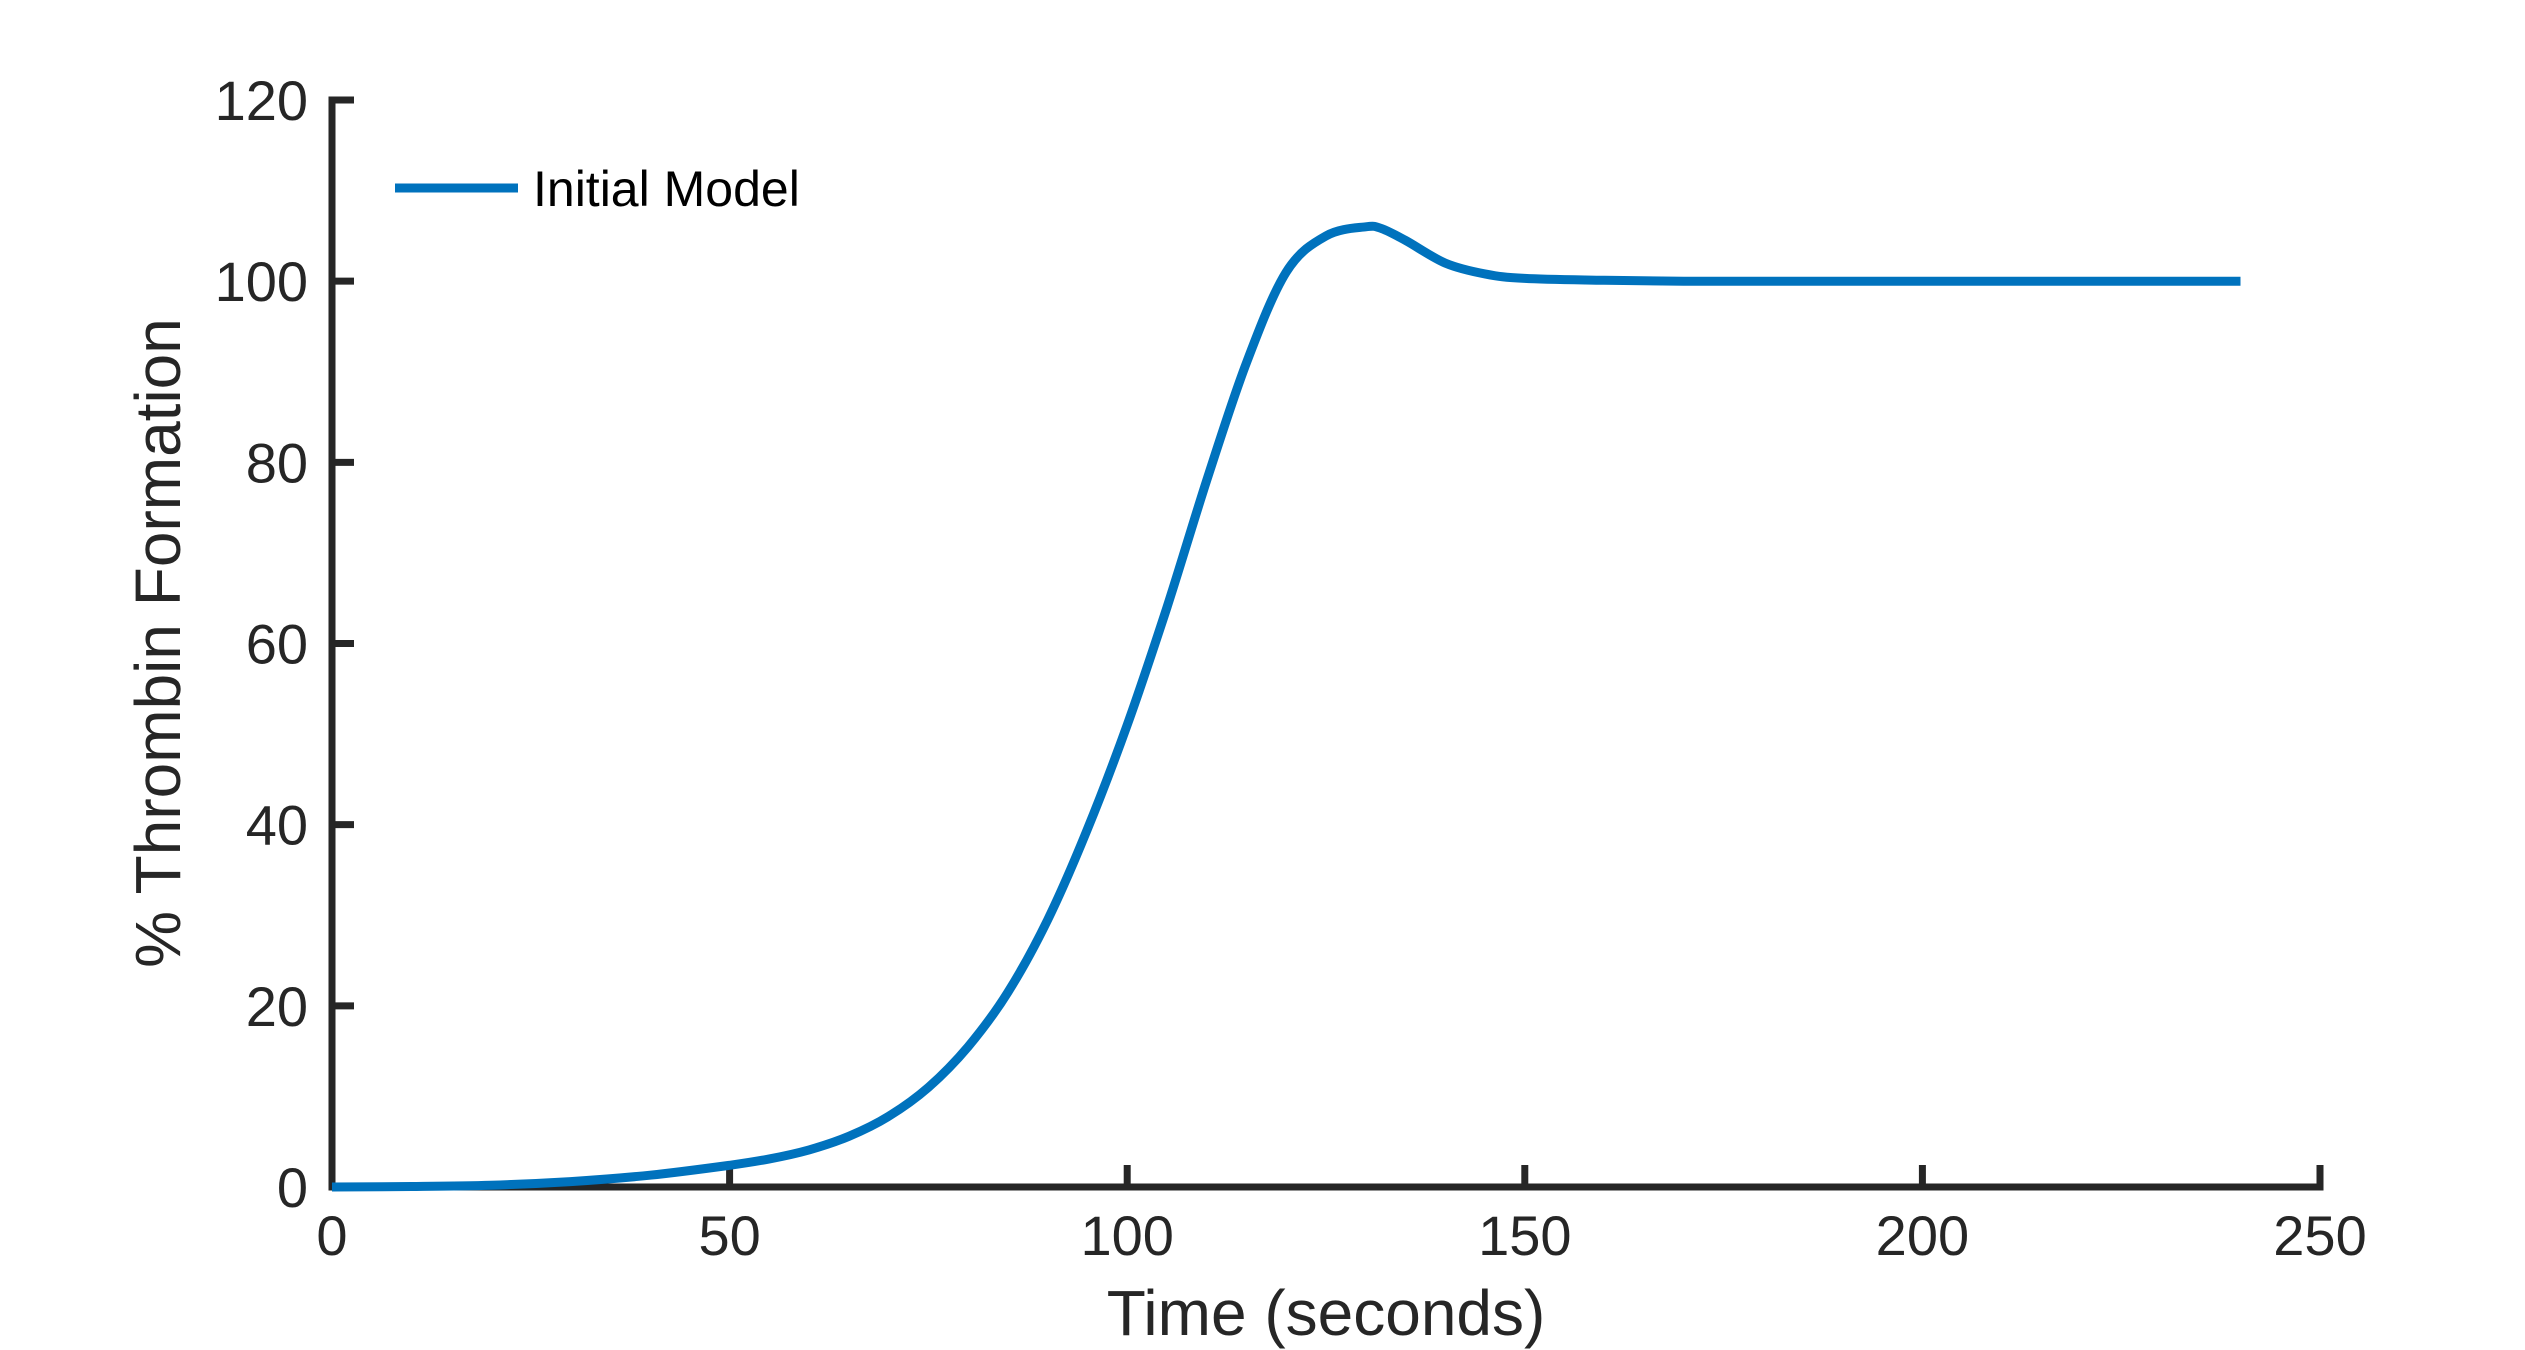  I want to click on y-tick-label: 60, so click(277, 644).